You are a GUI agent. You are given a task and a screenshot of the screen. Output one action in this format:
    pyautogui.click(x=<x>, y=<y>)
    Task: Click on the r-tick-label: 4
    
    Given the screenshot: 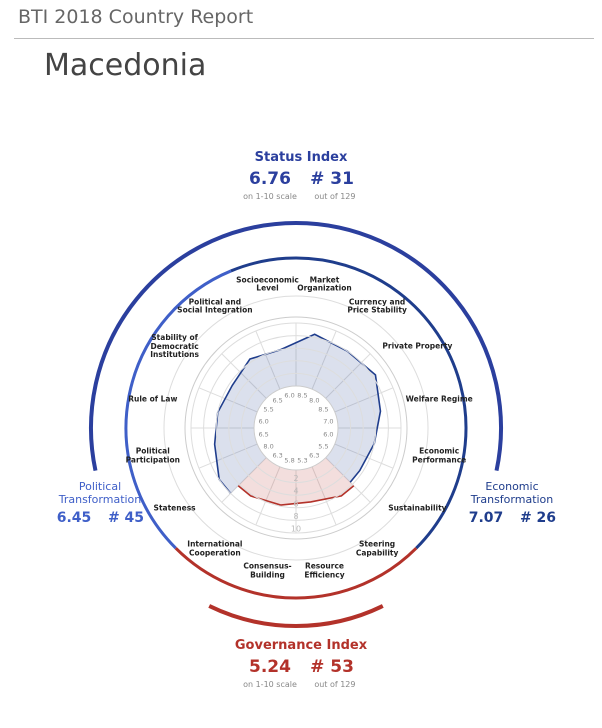 What is the action you would take?
    pyautogui.click(x=295, y=491)
    